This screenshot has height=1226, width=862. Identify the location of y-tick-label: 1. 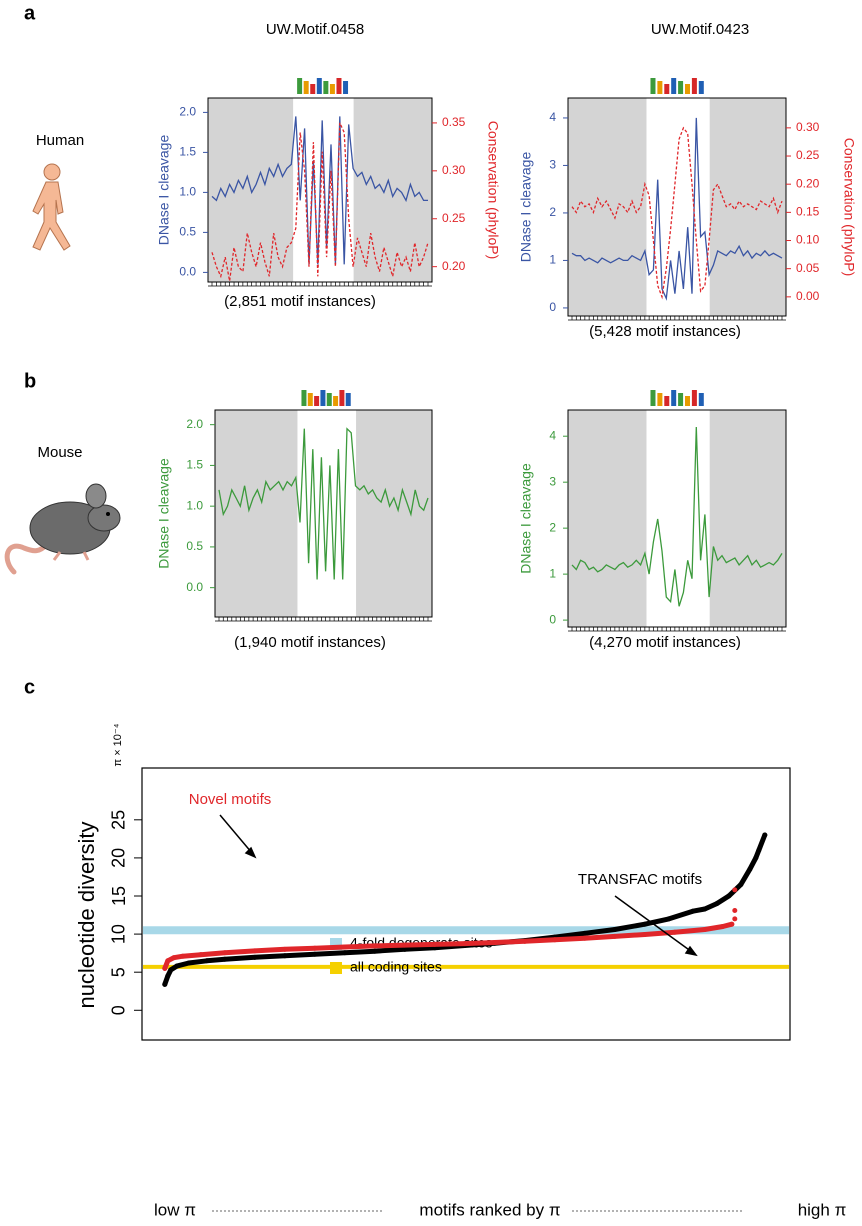
(552, 260).